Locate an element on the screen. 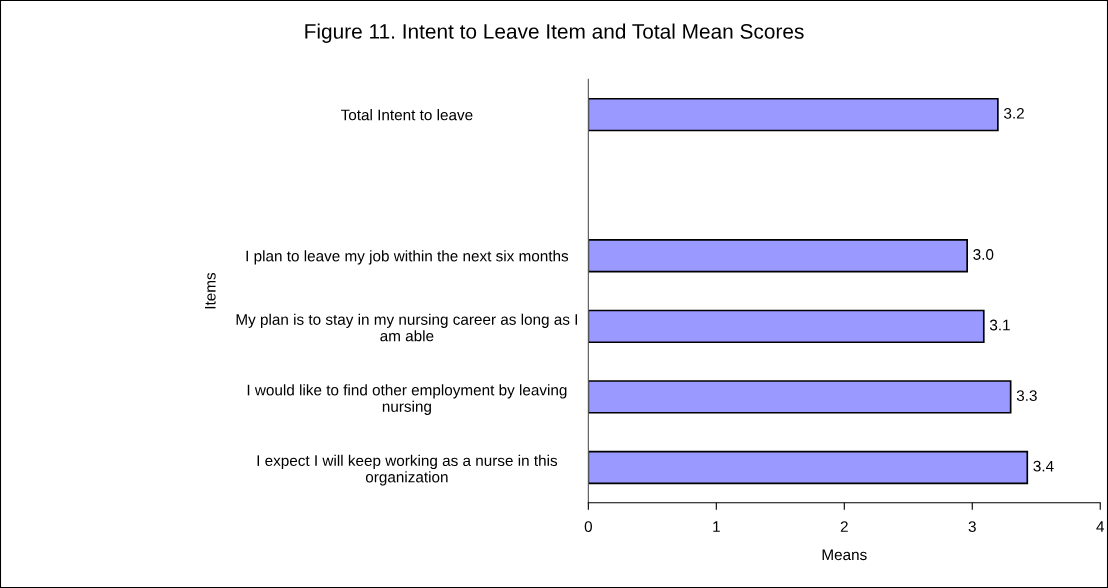 The width and height of the screenshot is (1108, 588). y-tick-label: I expect I will keep working as a nurse in this organization is located at coordinates (407, 470).